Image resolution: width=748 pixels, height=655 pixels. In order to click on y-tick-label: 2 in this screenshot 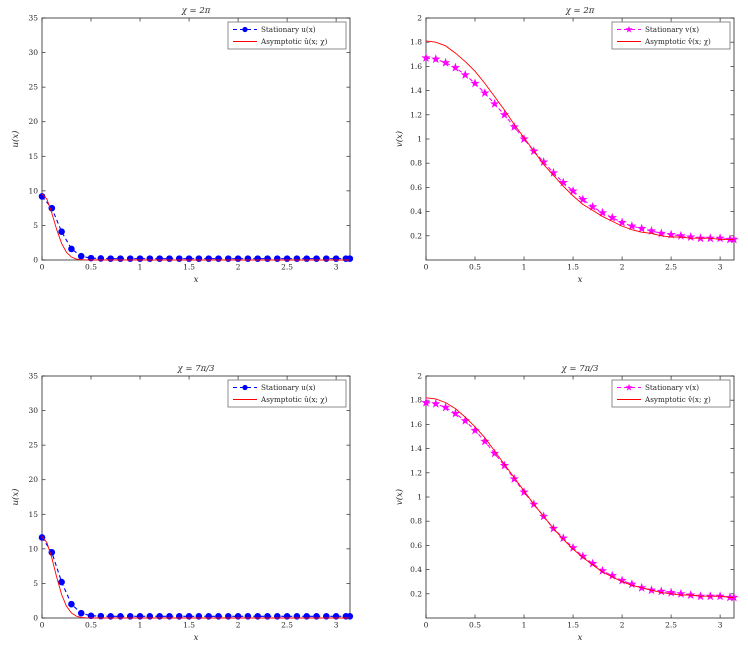, I will do `click(419, 376)`.